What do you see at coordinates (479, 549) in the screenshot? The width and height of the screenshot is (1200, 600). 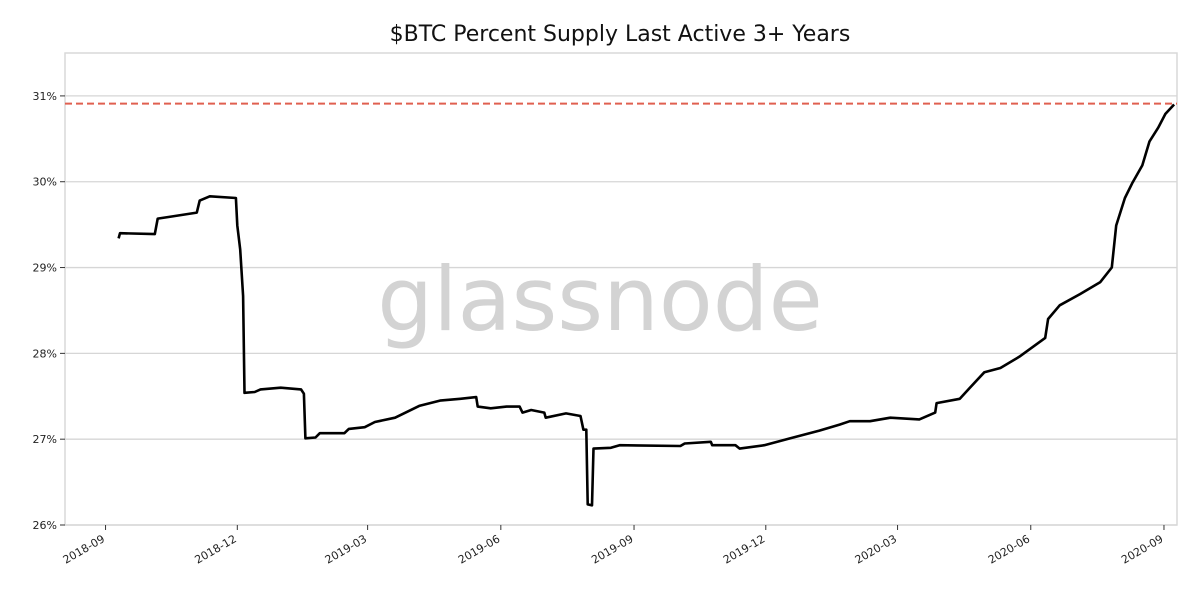 I see `x-tick-label: 2019-06` at bounding box center [479, 549].